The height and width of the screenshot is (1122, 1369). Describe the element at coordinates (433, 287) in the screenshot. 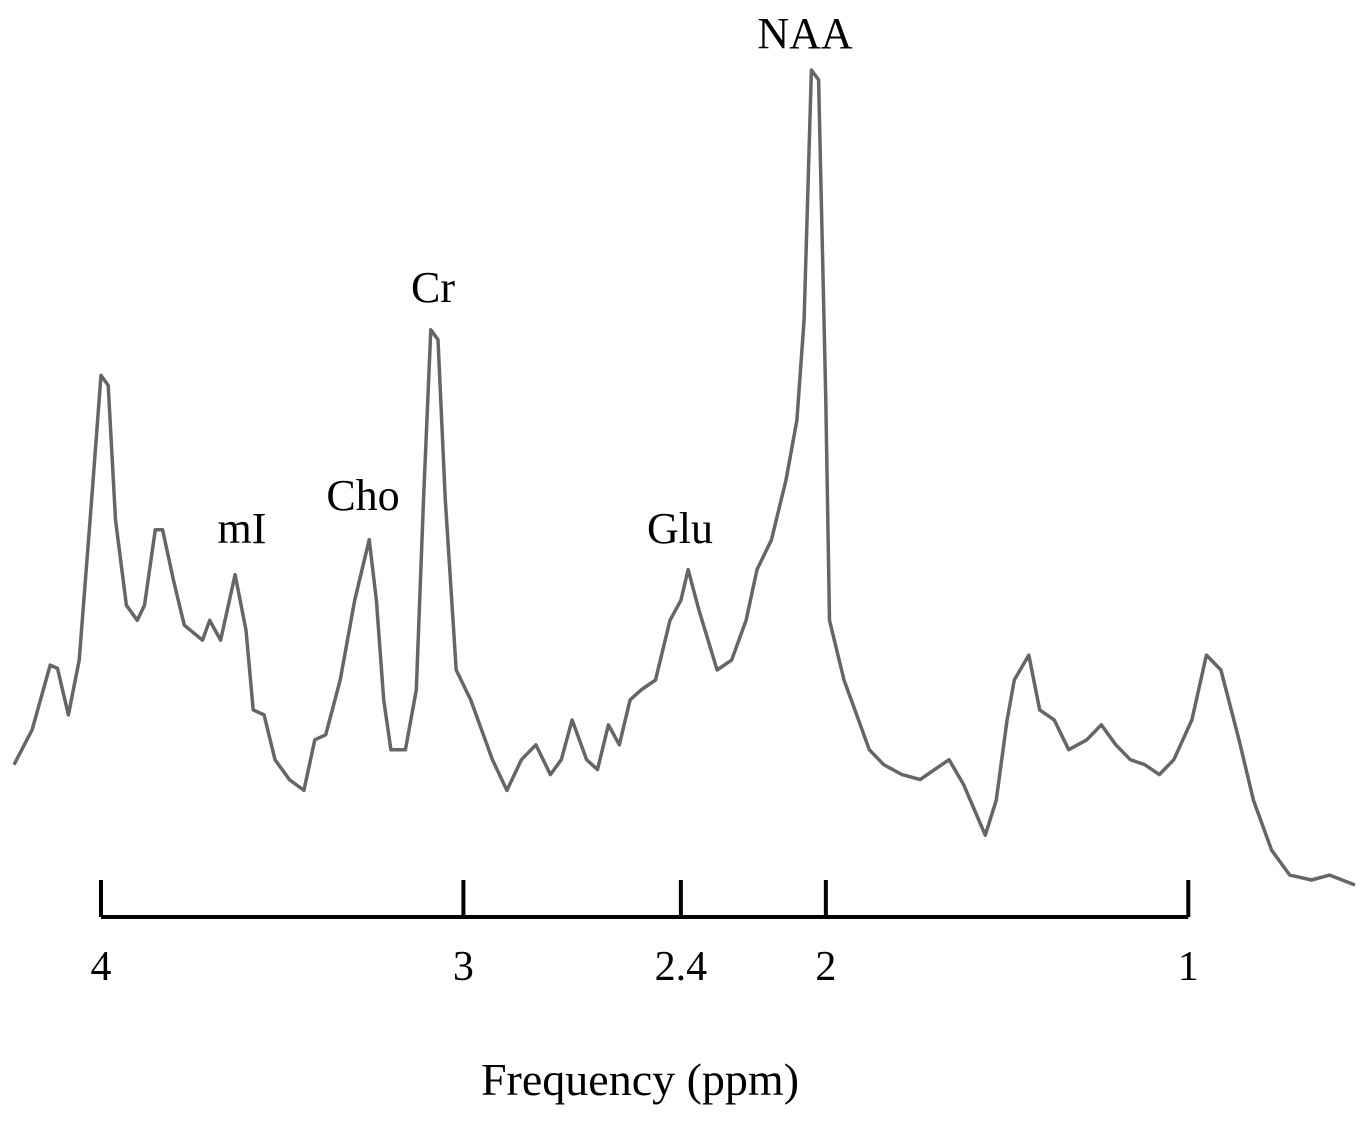

I see `peak-label: Cr` at that location.